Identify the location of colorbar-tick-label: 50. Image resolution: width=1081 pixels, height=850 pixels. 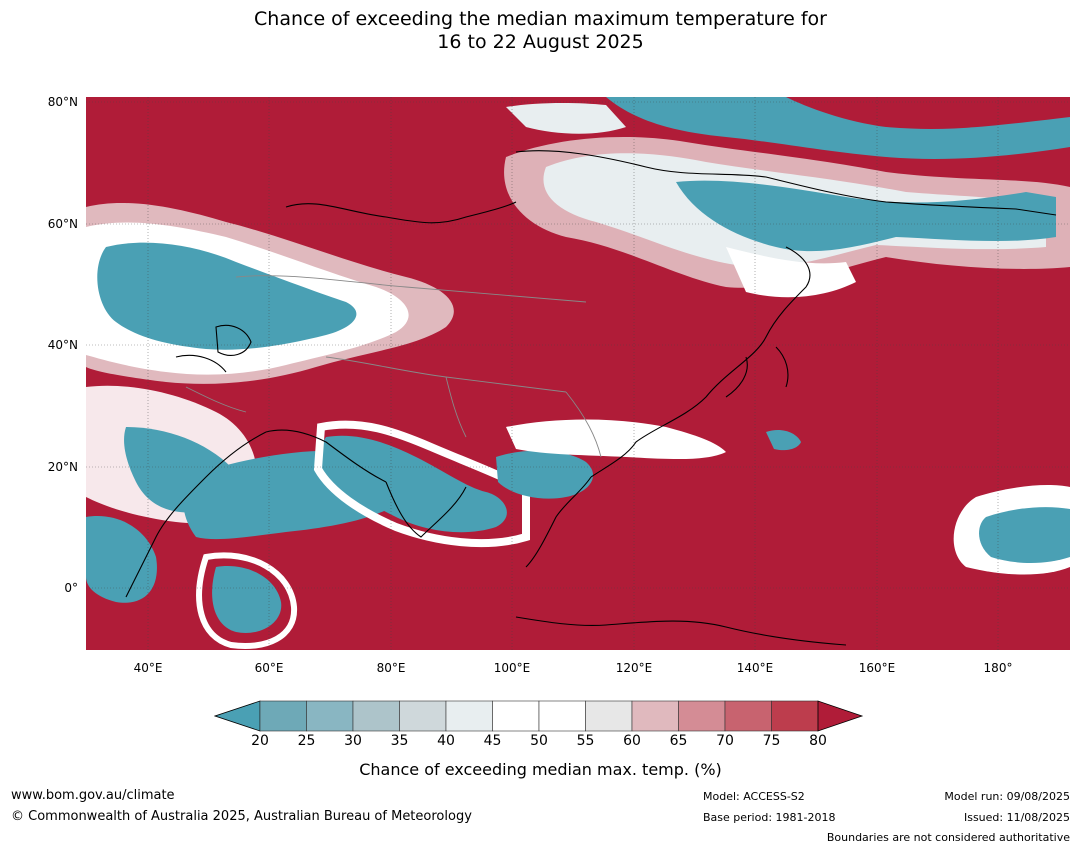
(539, 741).